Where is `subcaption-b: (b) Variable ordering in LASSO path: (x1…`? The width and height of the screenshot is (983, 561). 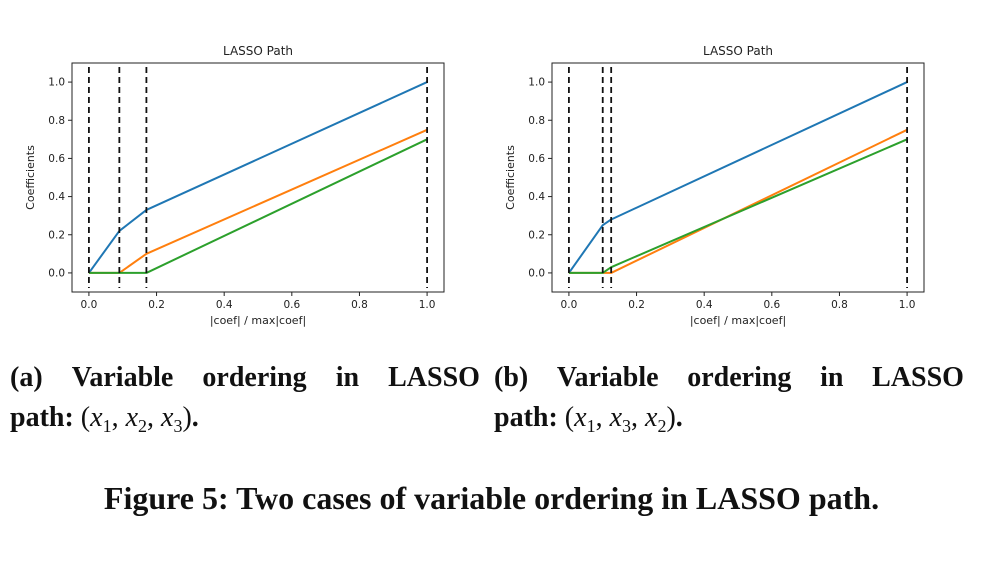 subcaption-b: (b) Variable ordering in LASSO path: (x1… is located at coordinates (729, 398).